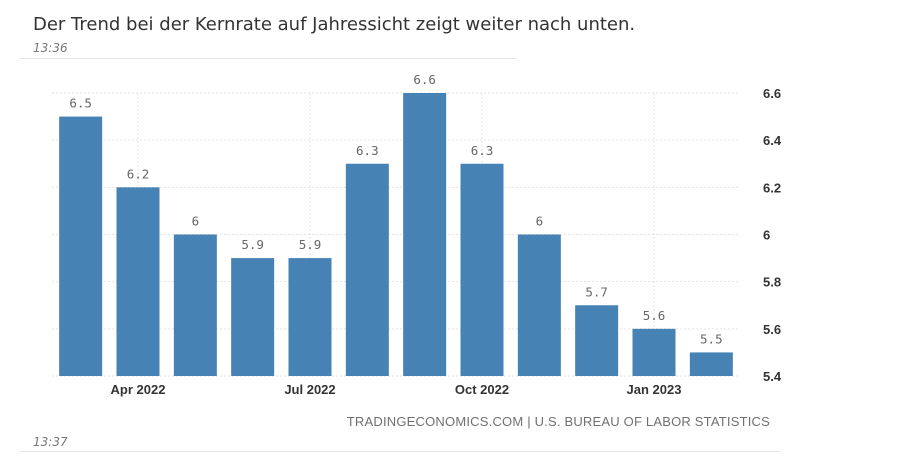 This screenshot has height=461, width=900. What do you see at coordinates (138, 173) in the screenshot?
I see `data-label: 6.2` at bounding box center [138, 173].